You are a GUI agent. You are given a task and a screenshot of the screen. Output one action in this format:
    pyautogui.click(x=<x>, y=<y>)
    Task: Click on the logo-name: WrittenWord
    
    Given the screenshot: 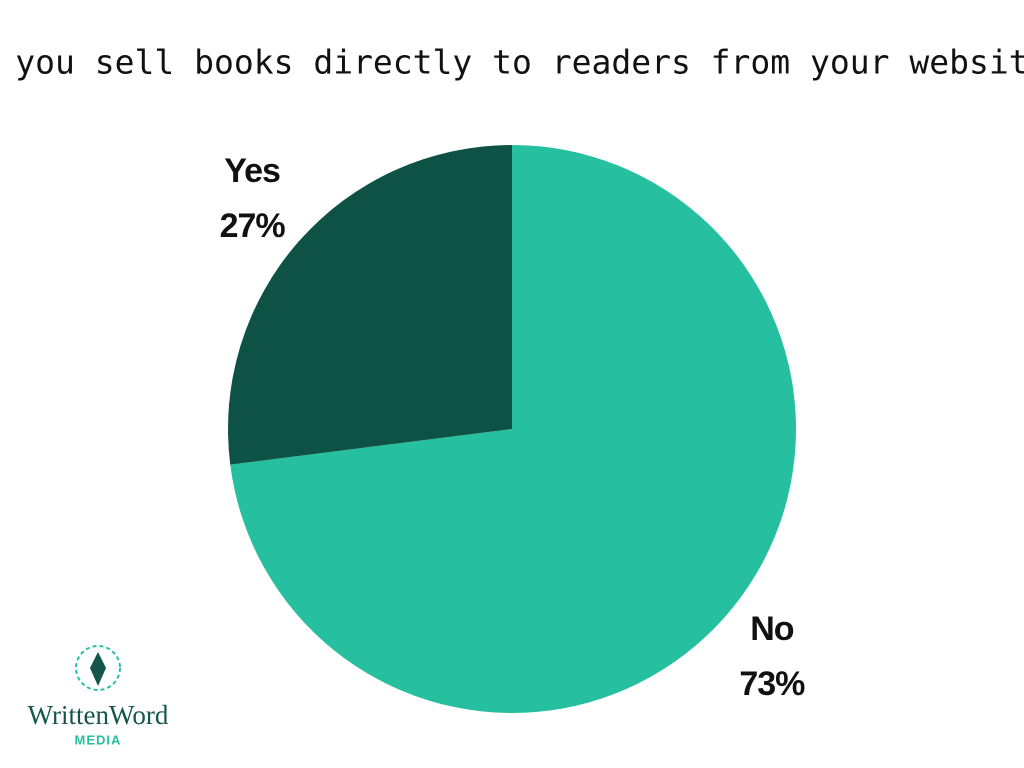 What is the action you would take?
    pyautogui.click(x=98, y=715)
    